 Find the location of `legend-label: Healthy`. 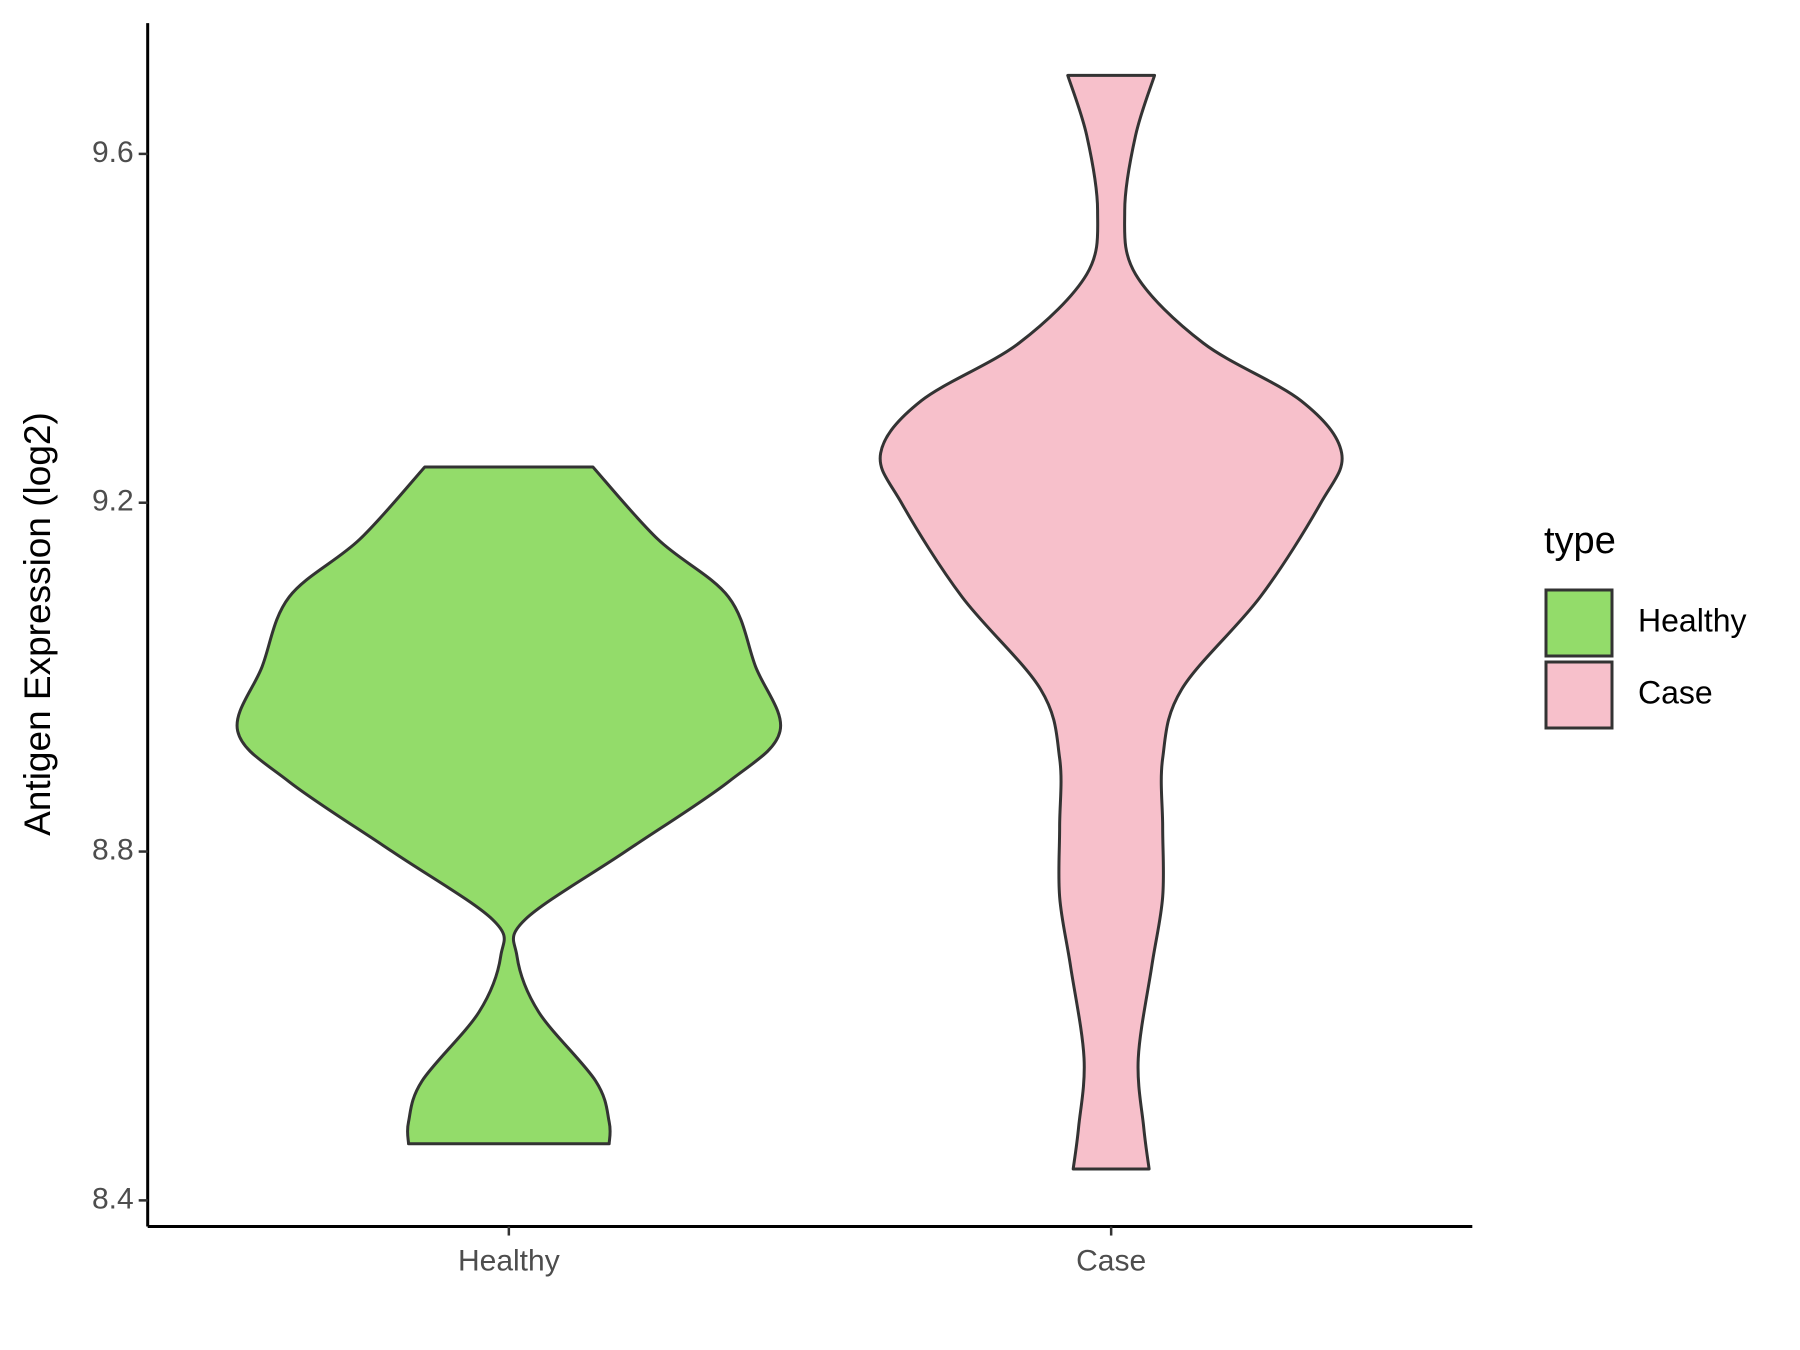

legend-label: Healthy is located at coordinates (1692, 620).